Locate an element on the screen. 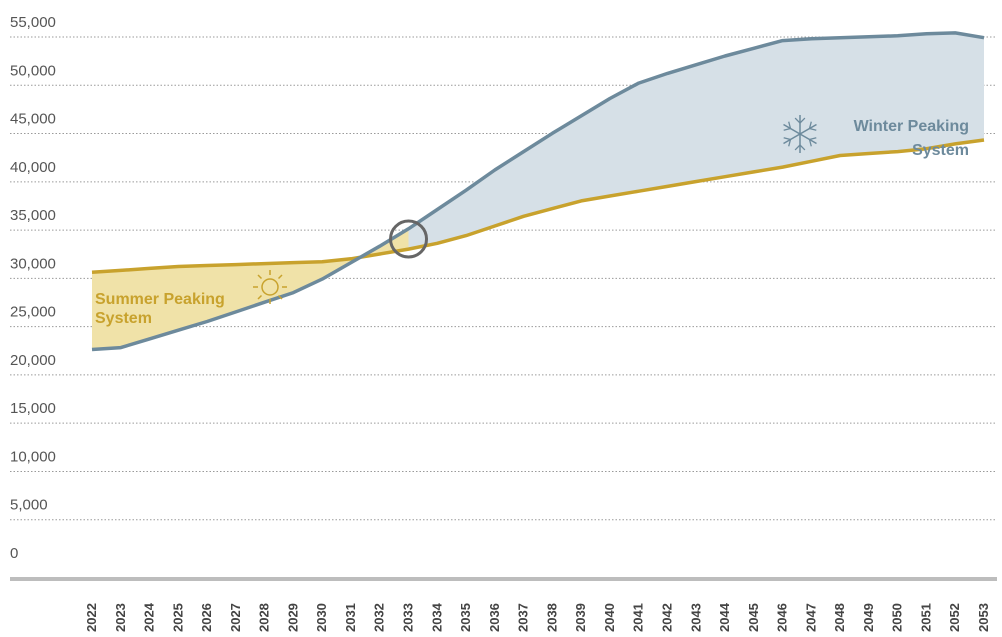 The width and height of the screenshot is (1002, 637). x-tick-label: 2045 is located at coordinates (753, 617).